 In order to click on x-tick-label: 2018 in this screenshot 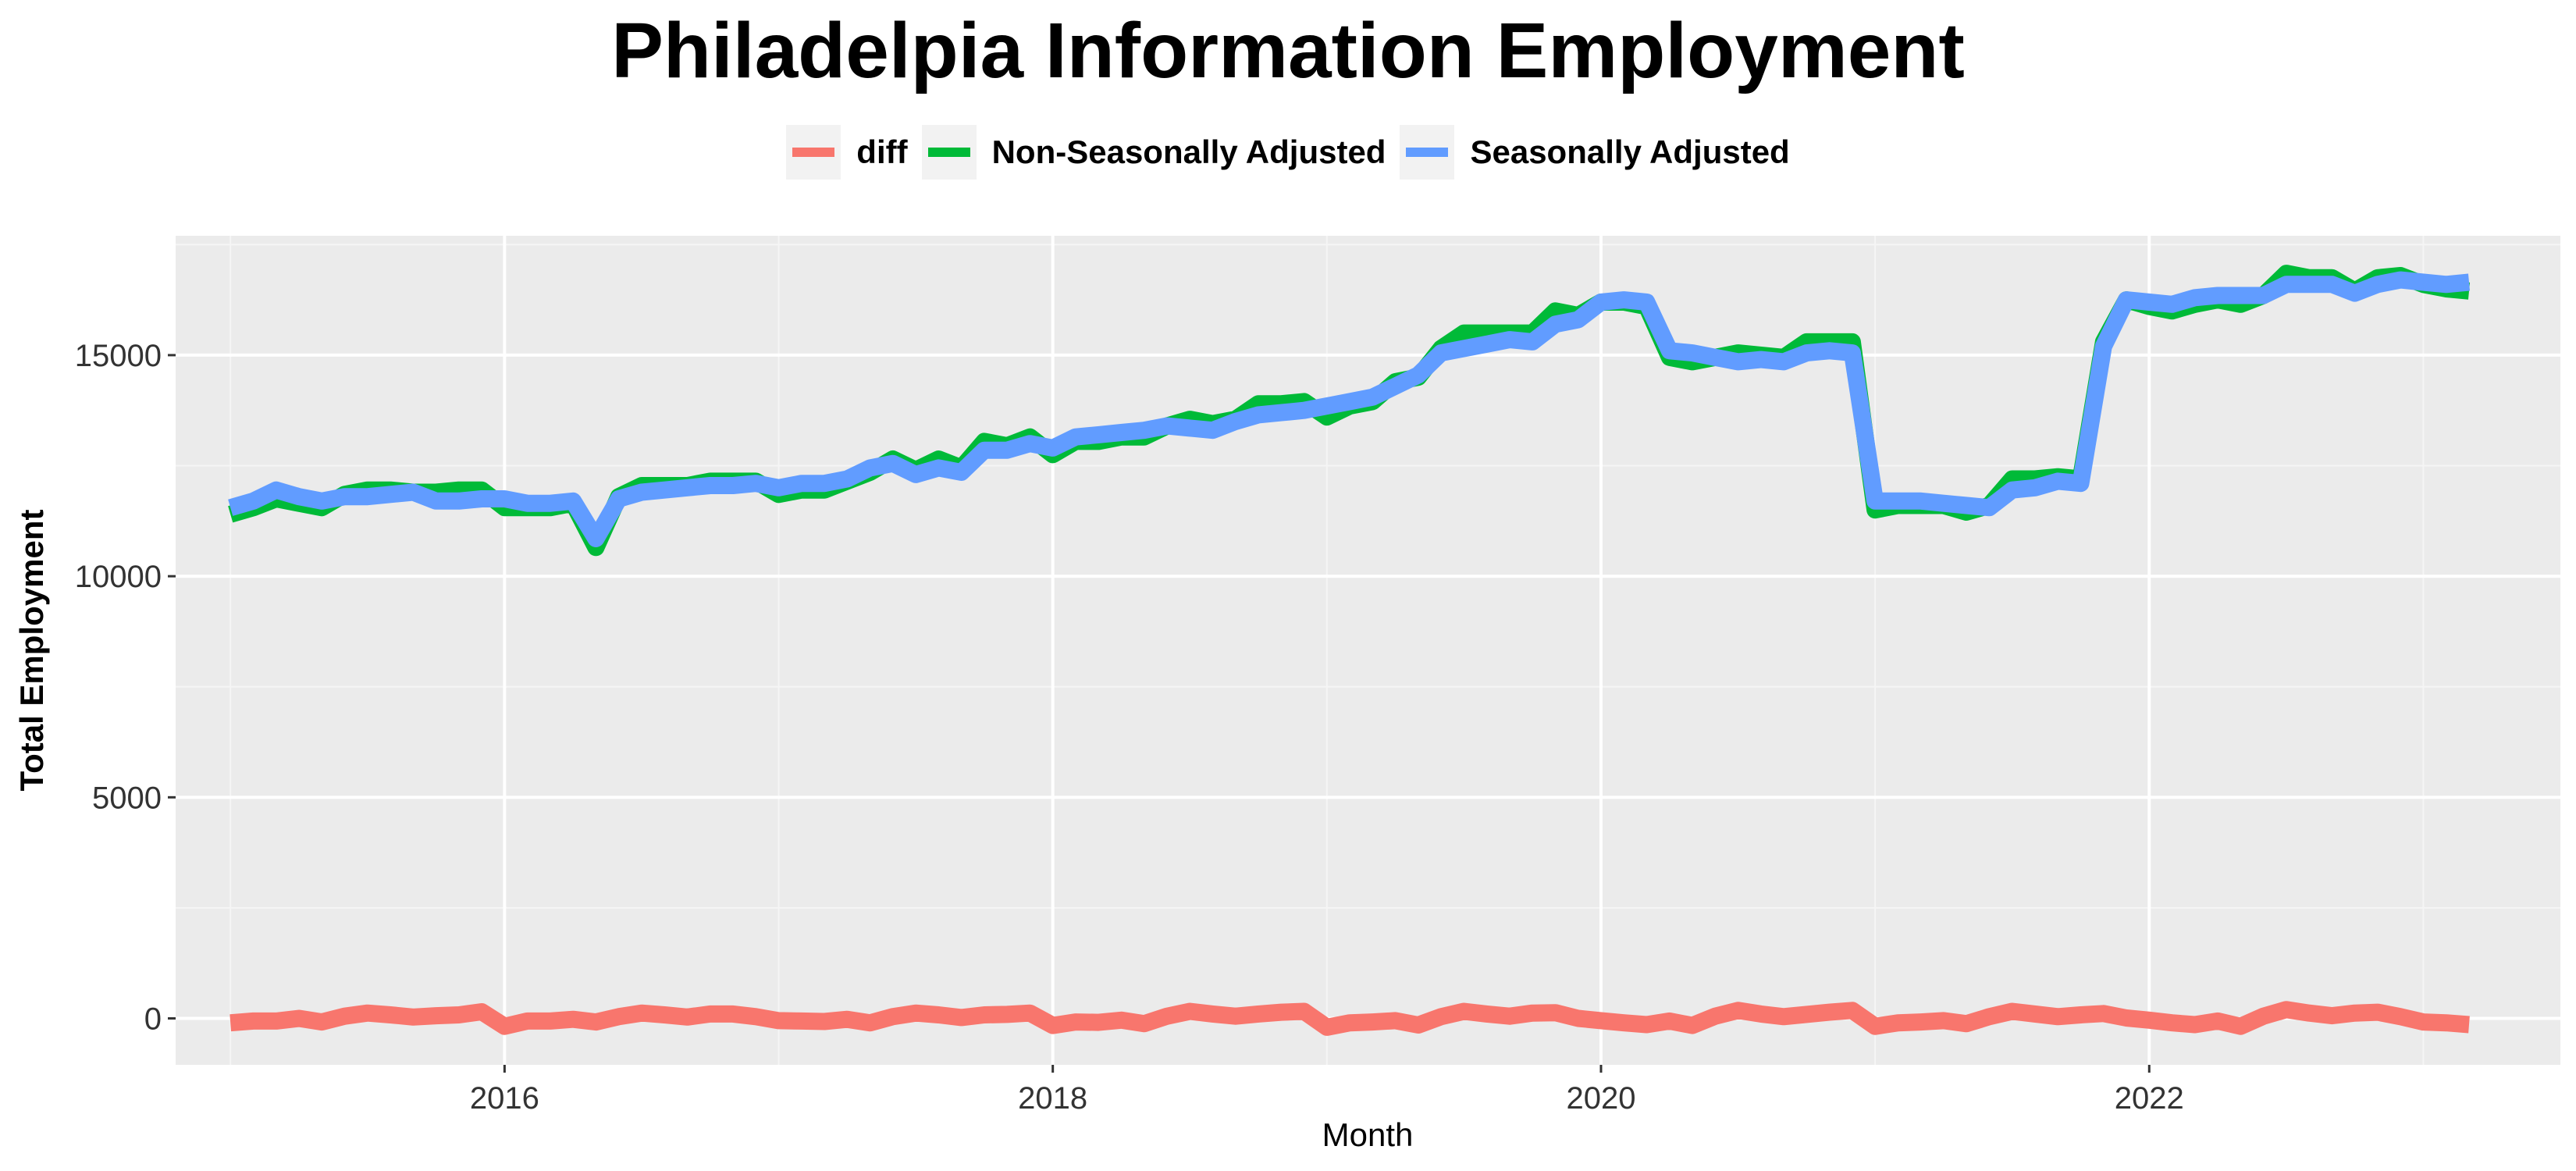, I will do `click(1052, 1098)`.